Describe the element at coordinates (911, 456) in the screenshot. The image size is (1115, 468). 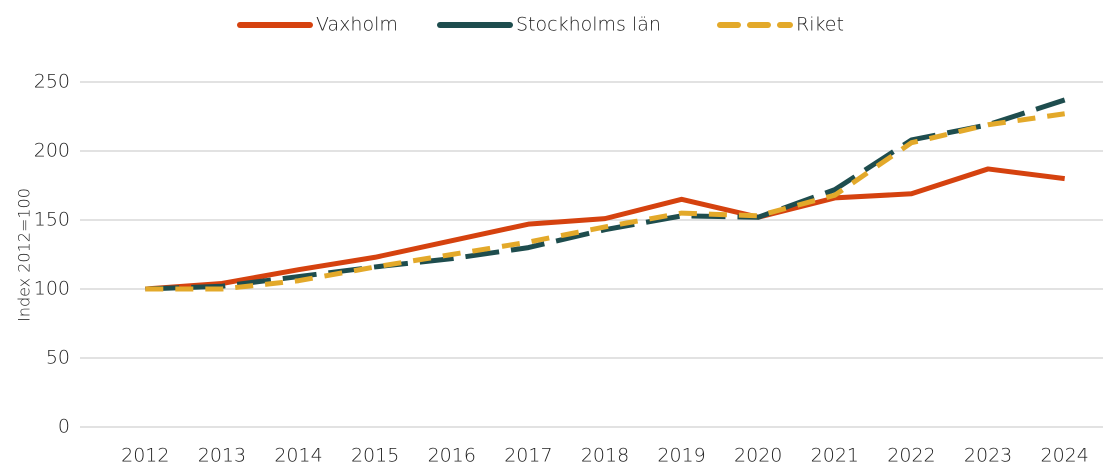
I see `x-tick-label: 2022` at that location.